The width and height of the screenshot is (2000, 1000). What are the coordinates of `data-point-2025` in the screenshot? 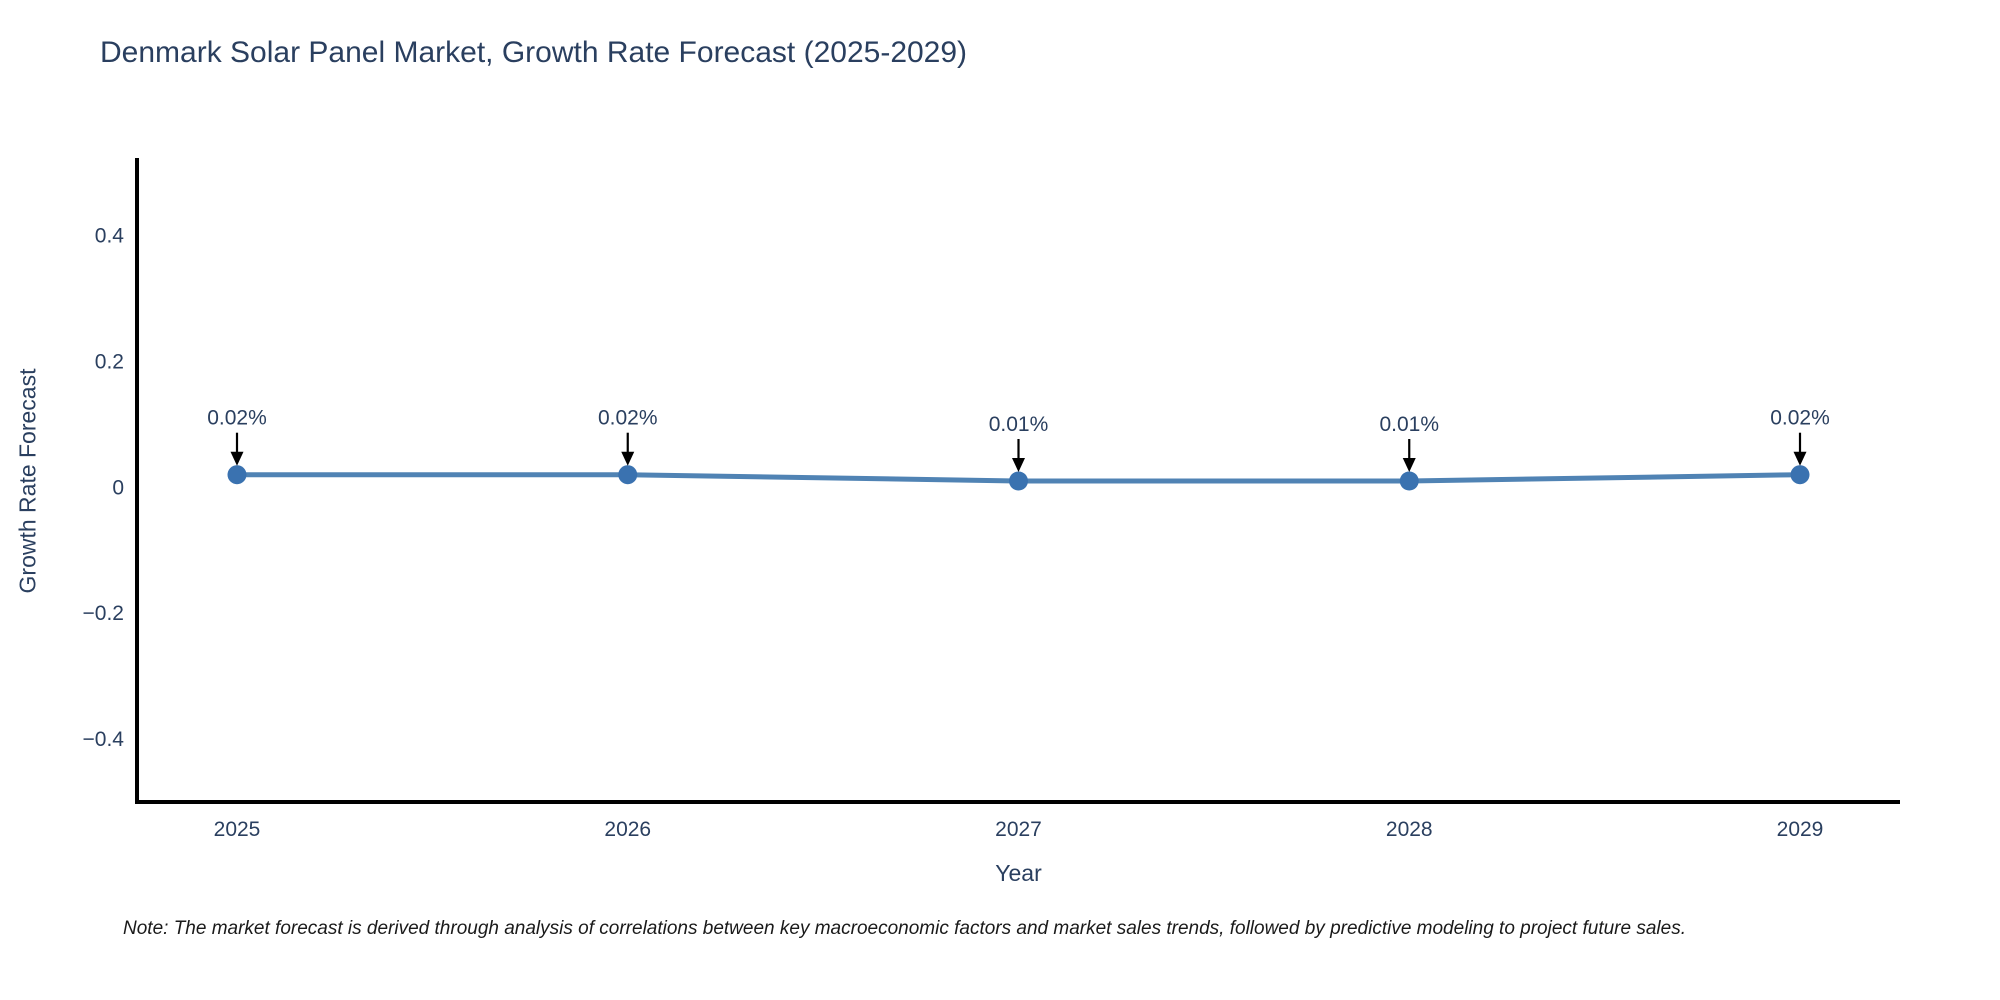 It's located at (237, 475).